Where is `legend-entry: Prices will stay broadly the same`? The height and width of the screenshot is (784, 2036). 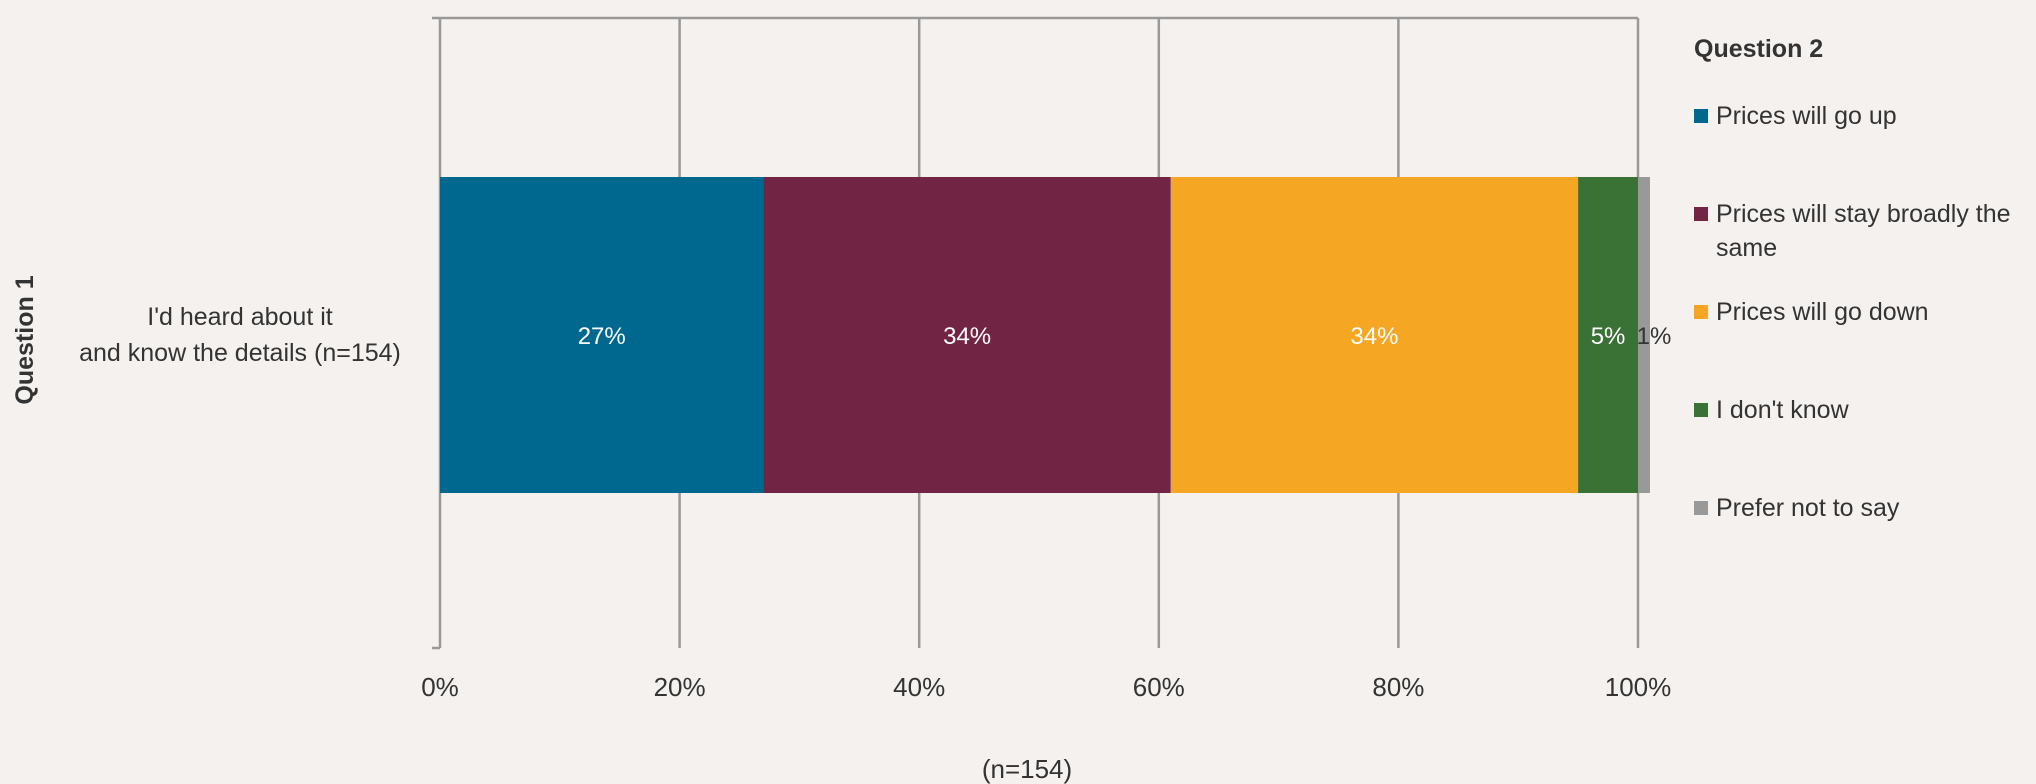 legend-entry: Prices will stay broadly the same is located at coordinates (1863, 231).